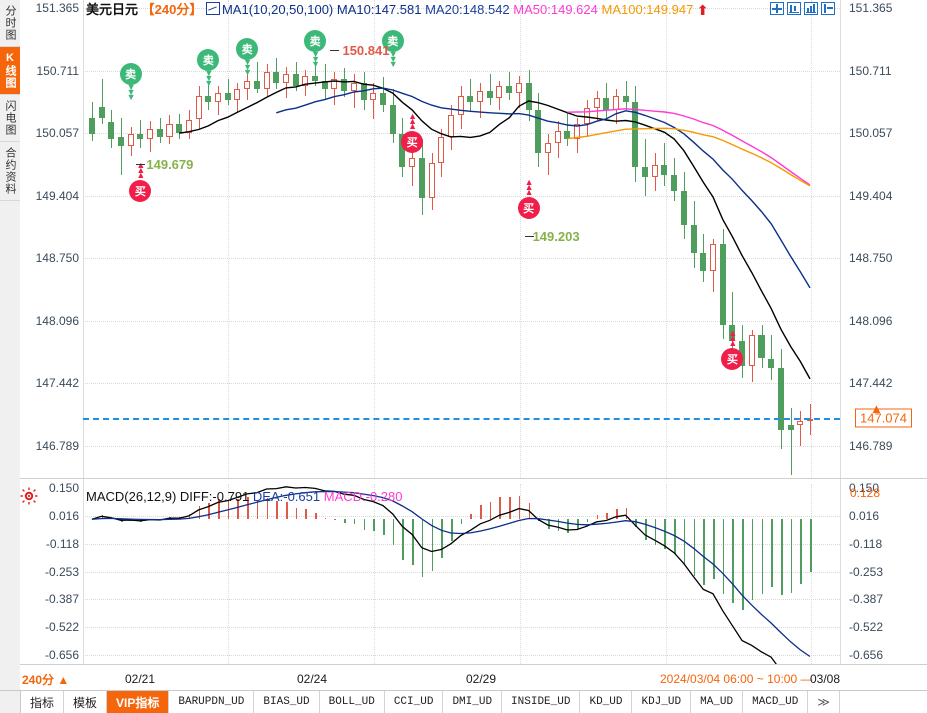  What do you see at coordinates (870, 70) in the screenshot?
I see `price-tick-right: 150.711` at bounding box center [870, 70].